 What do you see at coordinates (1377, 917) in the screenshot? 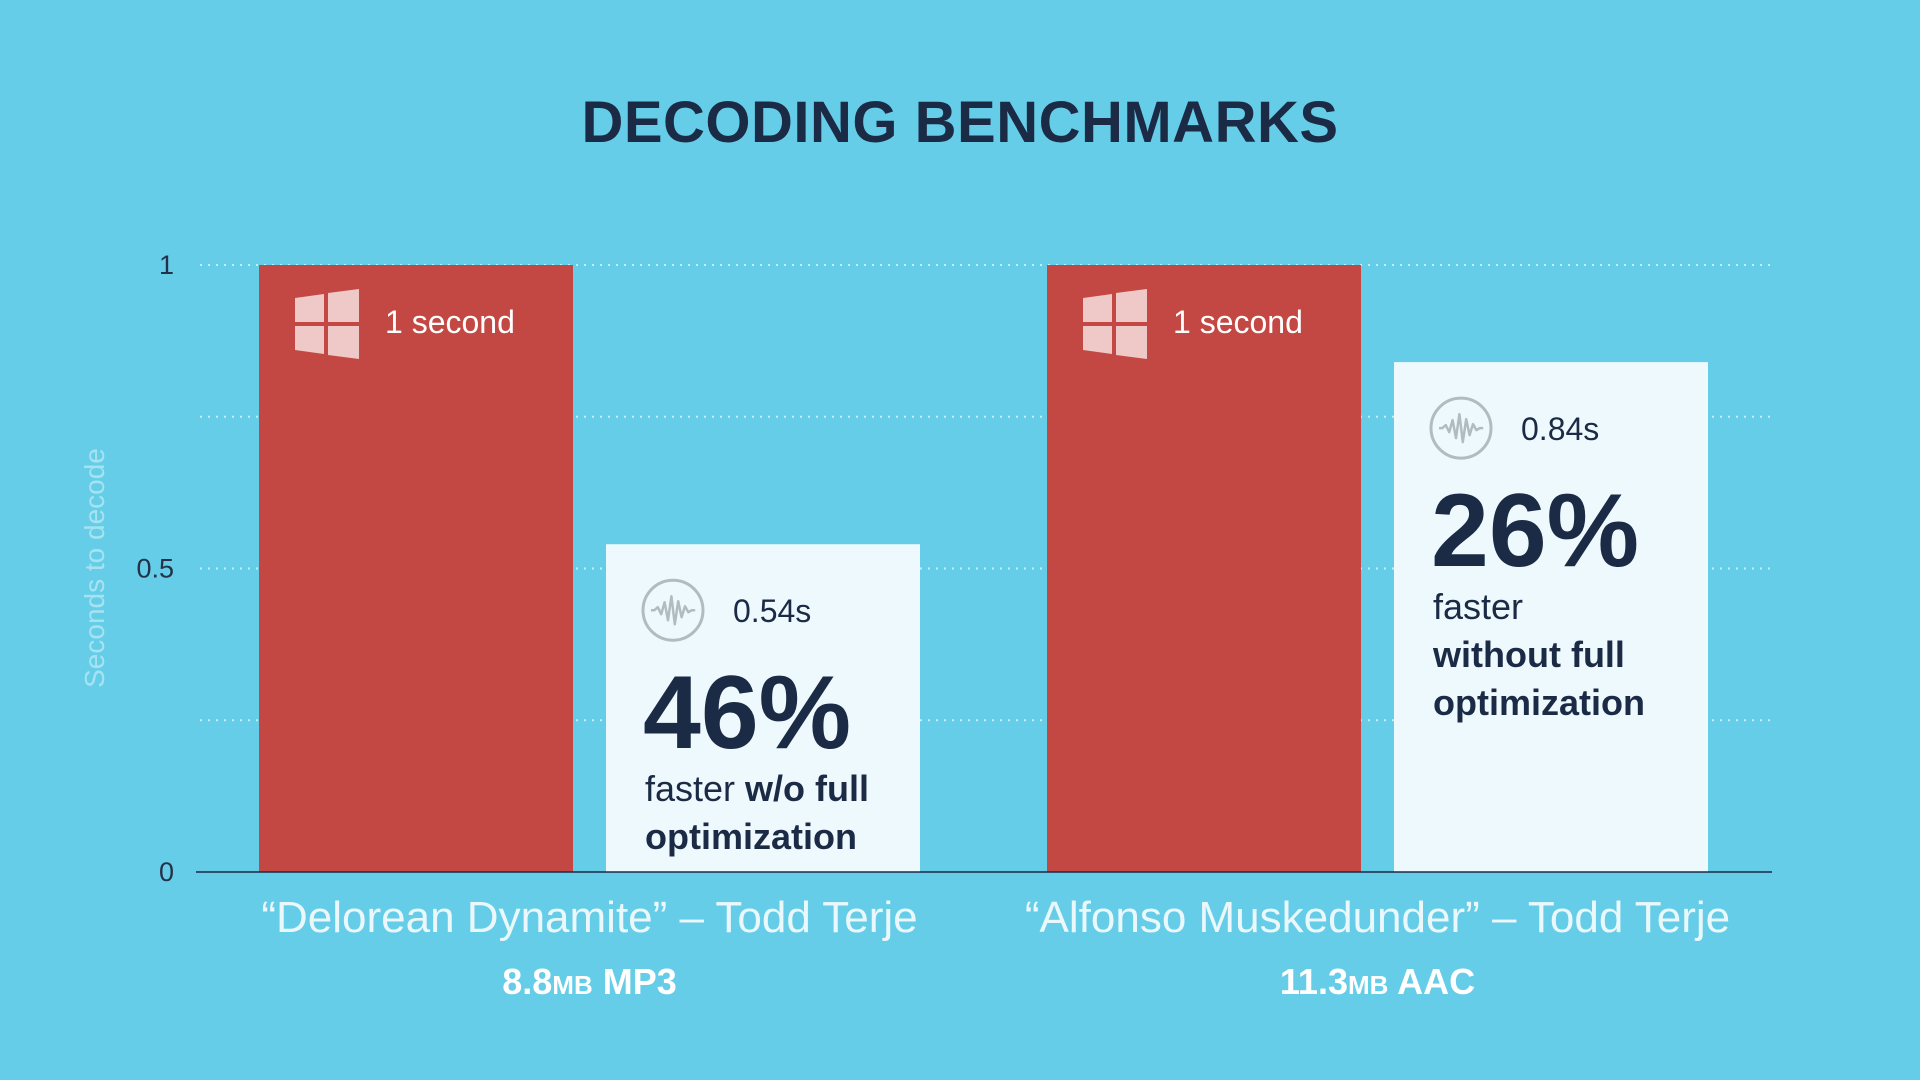
I see `category-label: “Alfonso Muskedunder” – Todd Terje` at bounding box center [1377, 917].